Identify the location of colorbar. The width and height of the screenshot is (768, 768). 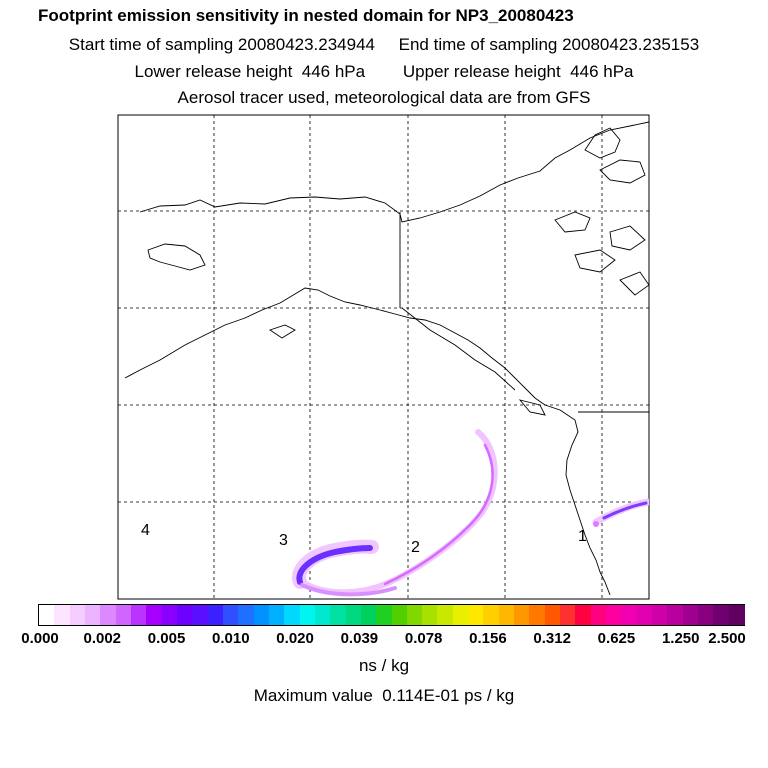
(391, 615).